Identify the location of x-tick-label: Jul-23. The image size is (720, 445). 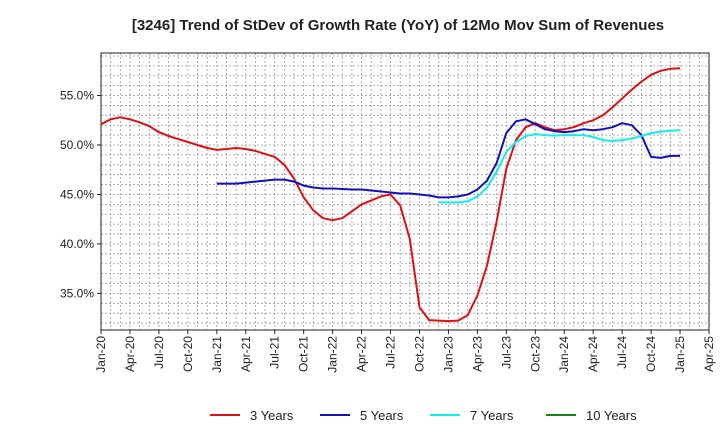
(506, 352).